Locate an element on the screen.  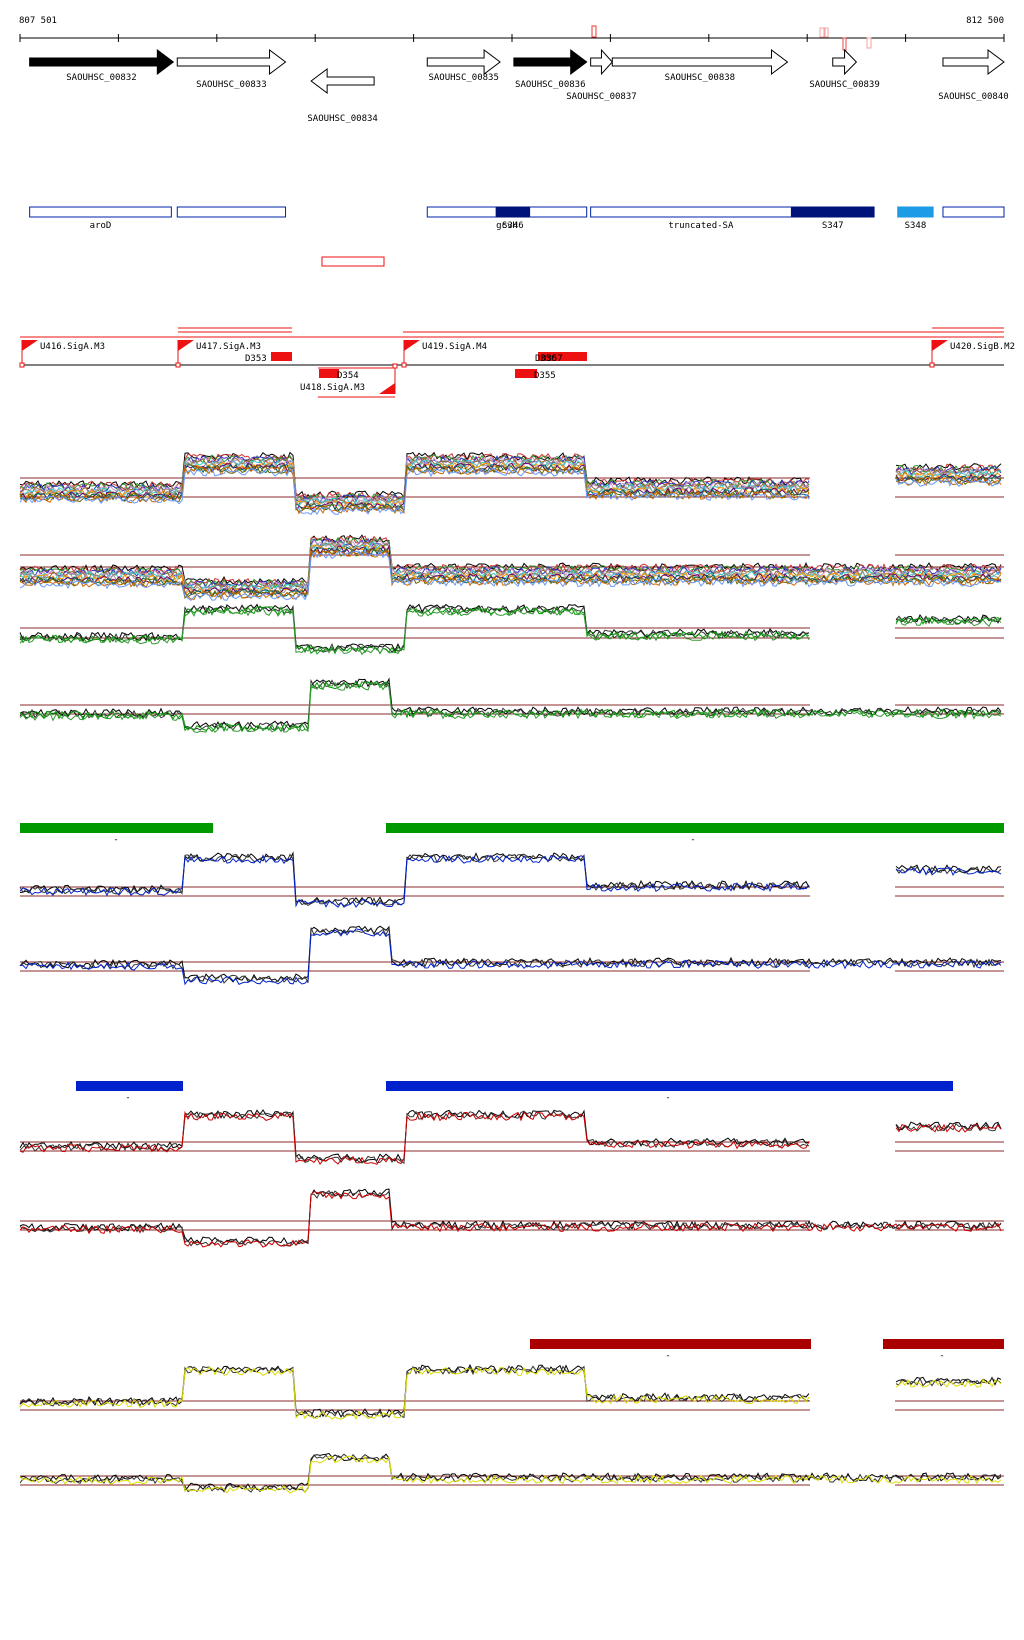
annotation-label: S348 is located at coordinates (916, 226).